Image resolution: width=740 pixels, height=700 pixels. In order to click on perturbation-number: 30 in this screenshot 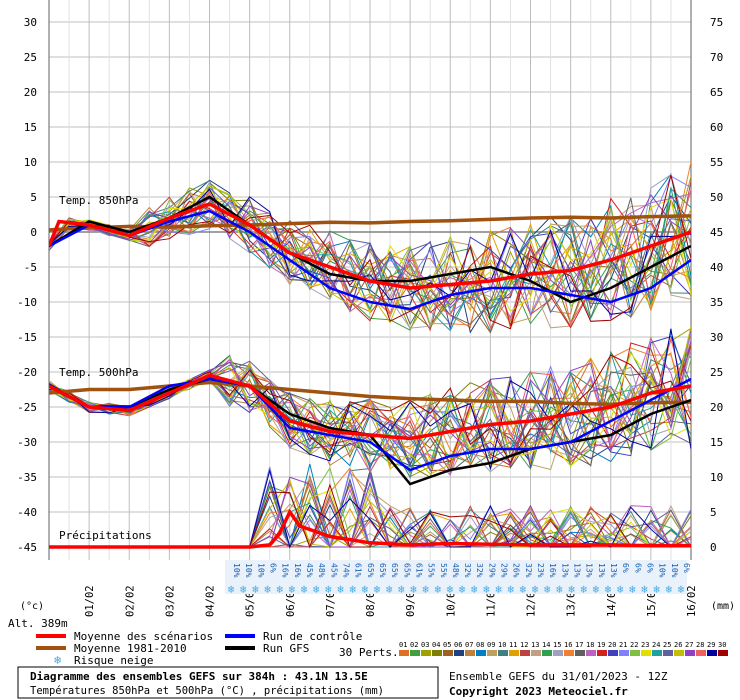, I will do `click(722, 645)`.